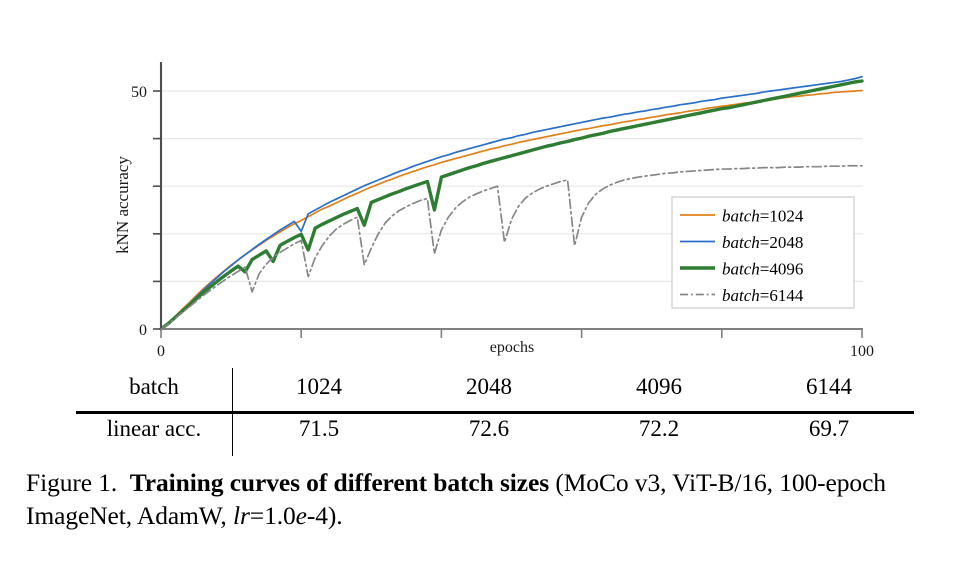  Describe the element at coordinates (829, 386) in the screenshot. I see `cell-batch-6144: 6144` at that location.